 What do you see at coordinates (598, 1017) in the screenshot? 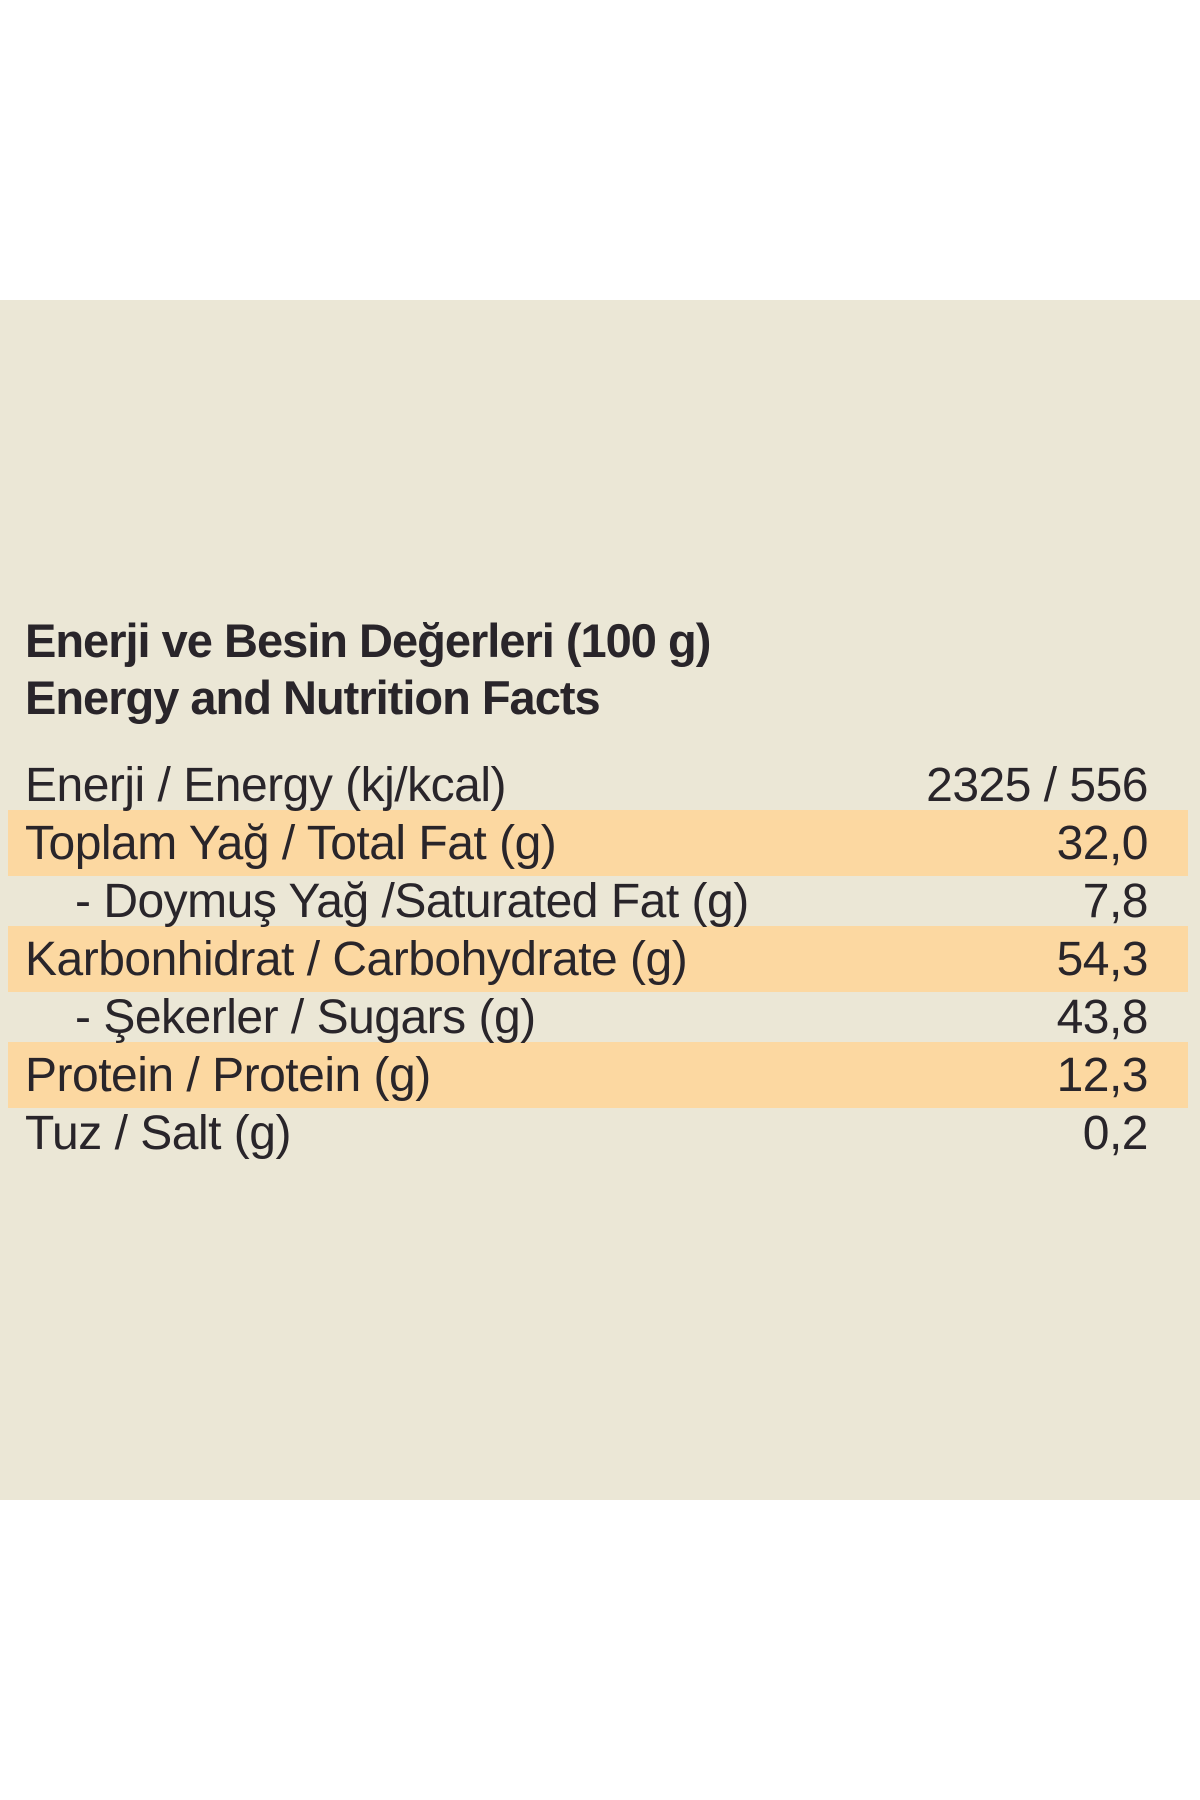
I see `table-row-sugars: - Şekerler / Sugars (g) 43,8` at bounding box center [598, 1017].